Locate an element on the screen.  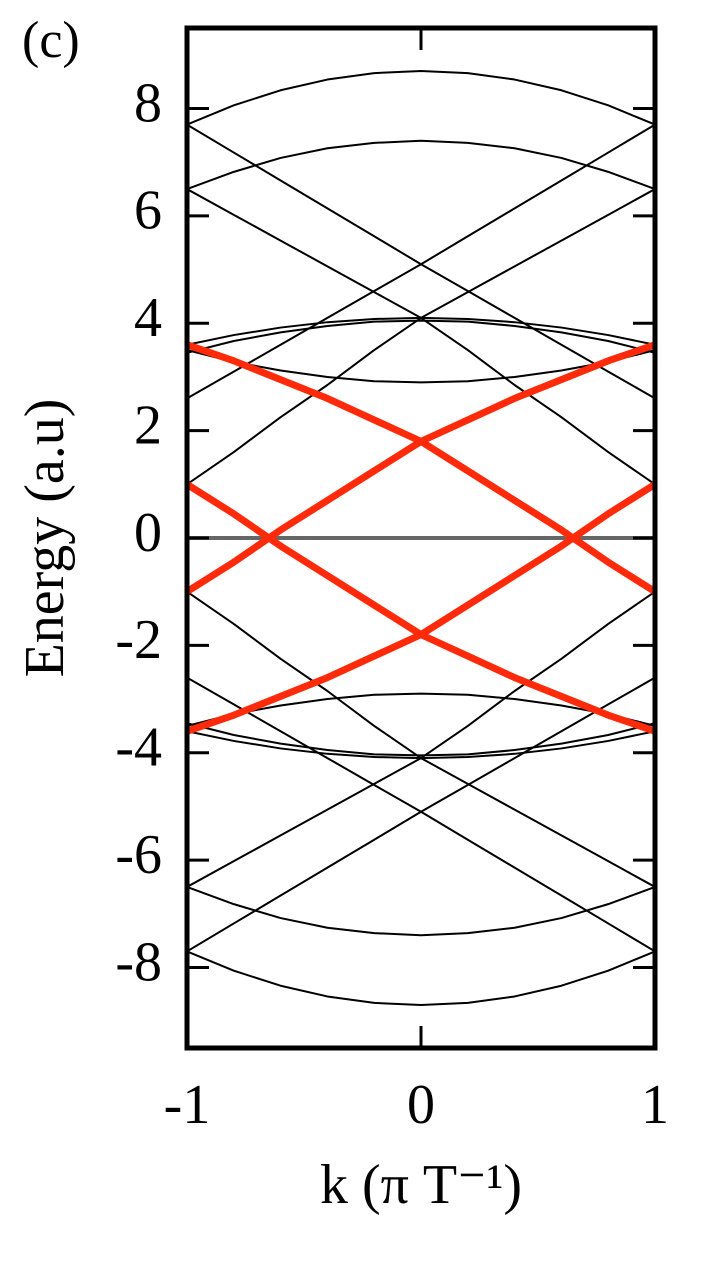
y-axis-label: Energy (a.u) is located at coordinates (45, 538).